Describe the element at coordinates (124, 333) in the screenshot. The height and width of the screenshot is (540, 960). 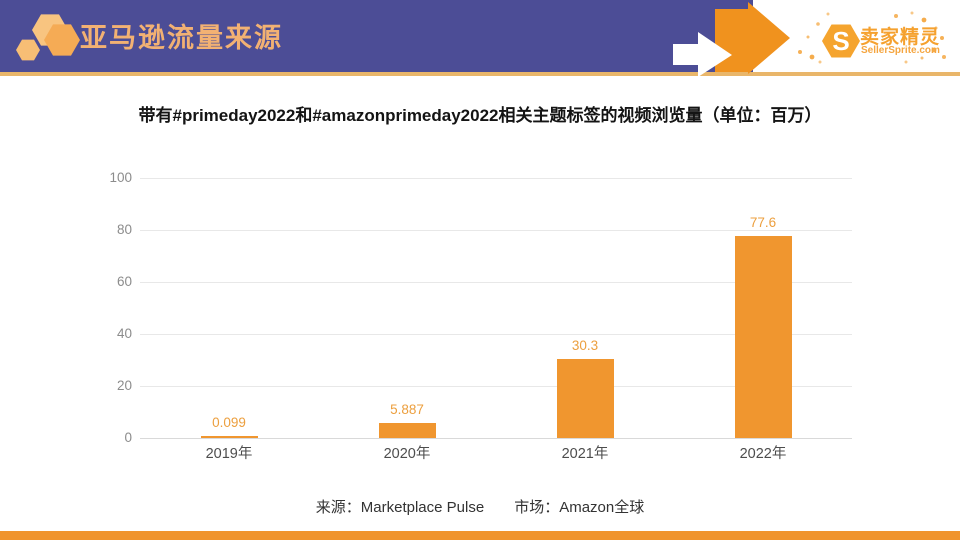
I see `y-tick-label: 40` at that location.